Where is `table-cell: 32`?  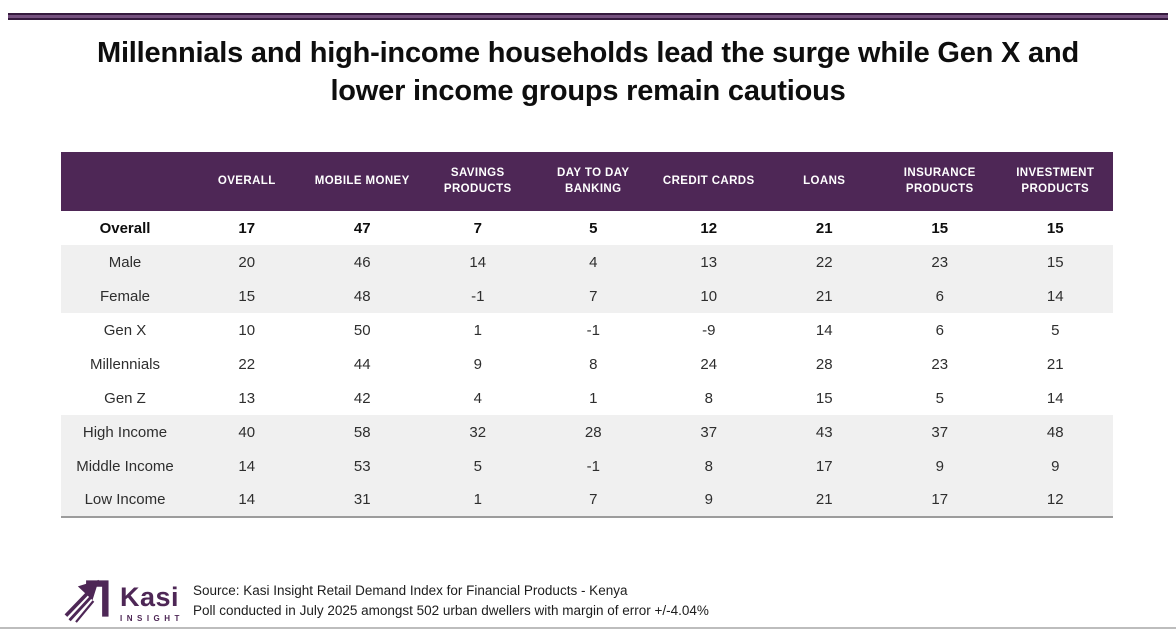 table-cell: 32 is located at coordinates (478, 432).